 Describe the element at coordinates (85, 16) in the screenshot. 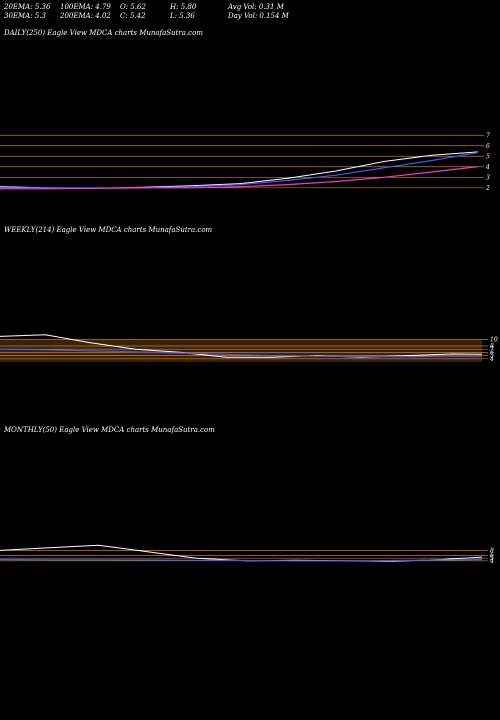

I see `ema200-stat: 200EMA: 4.02` at that location.